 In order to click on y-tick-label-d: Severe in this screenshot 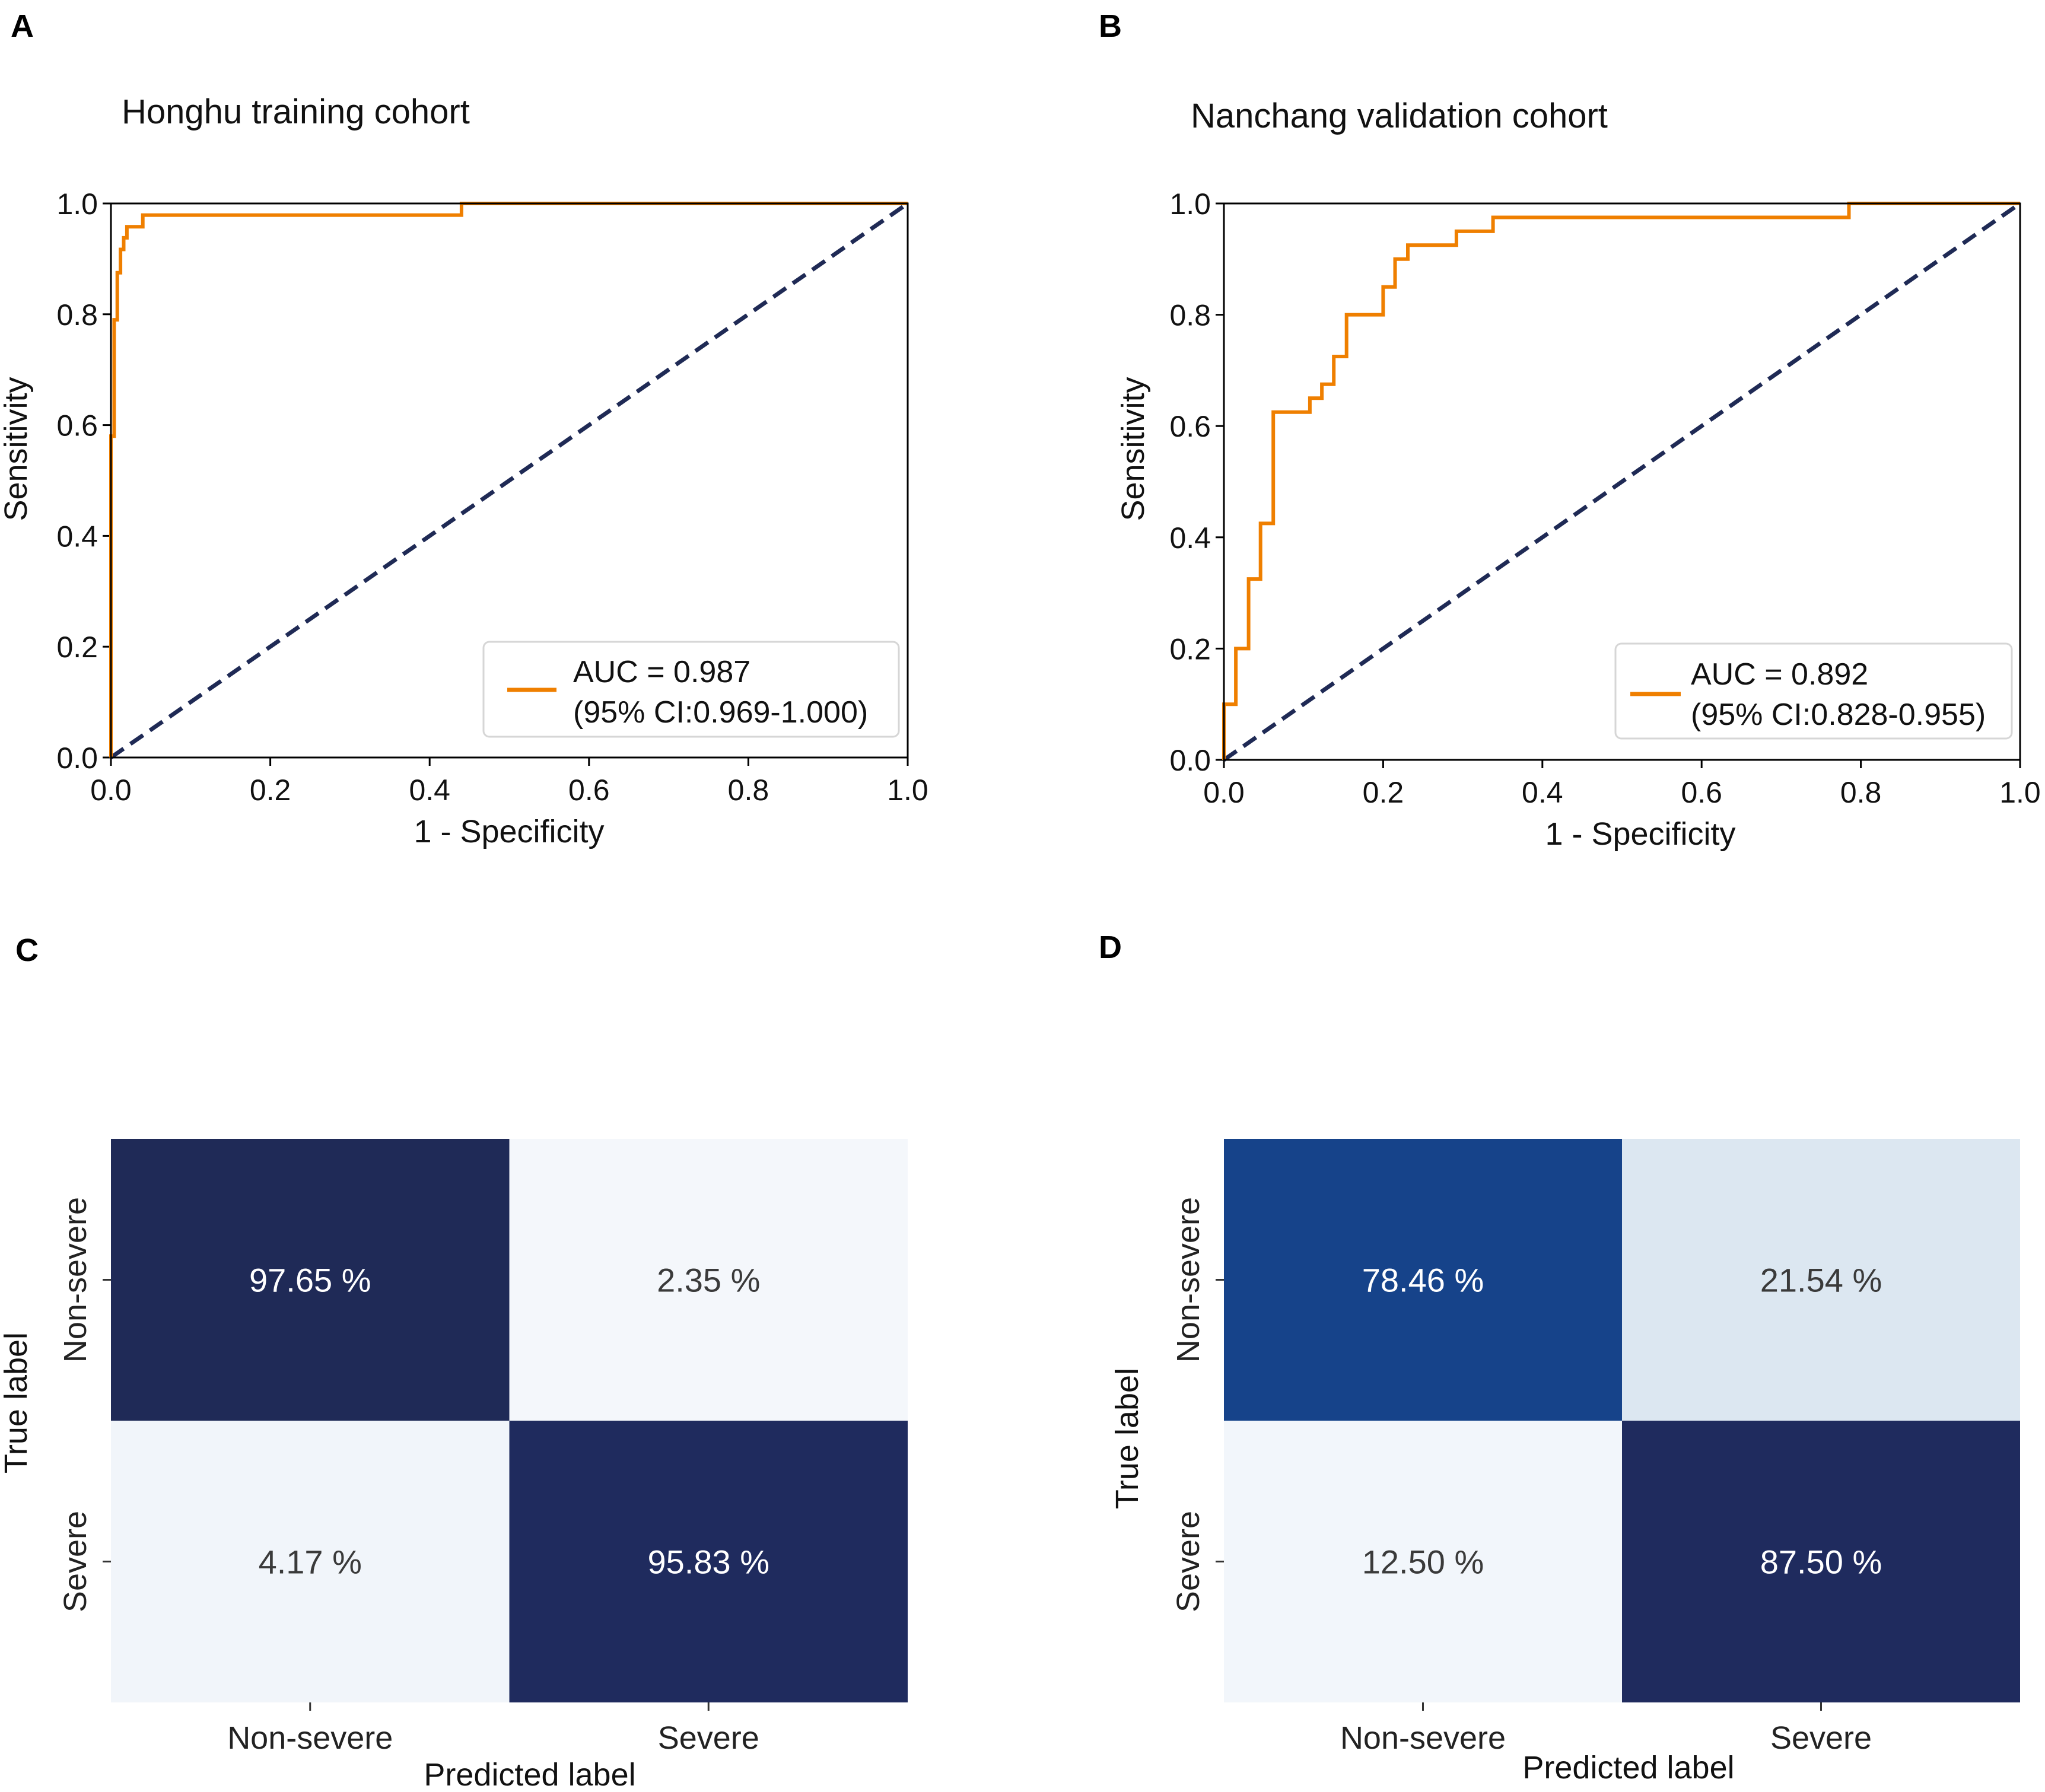, I will do `click(1188, 1561)`.